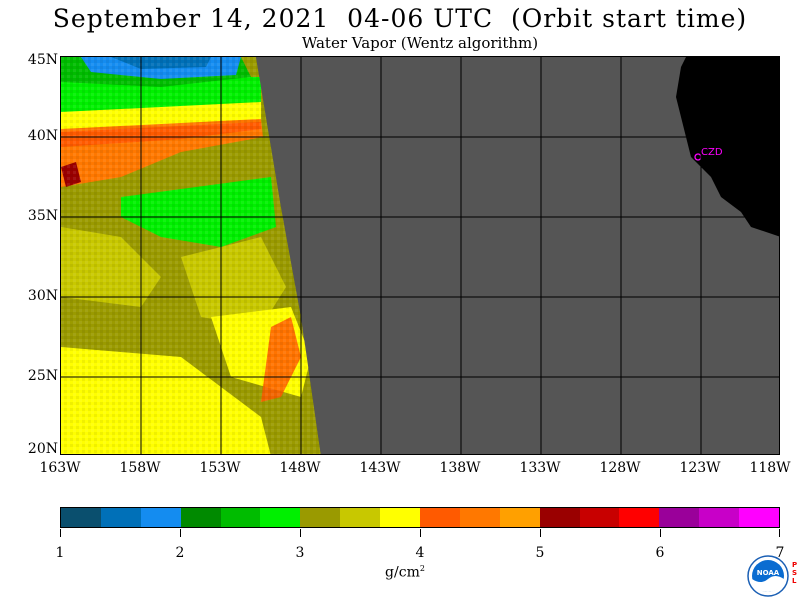 The height and width of the screenshot is (600, 800). What do you see at coordinates (60, 468) in the screenshot?
I see `lon-label: 163W` at bounding box center [60, 468].